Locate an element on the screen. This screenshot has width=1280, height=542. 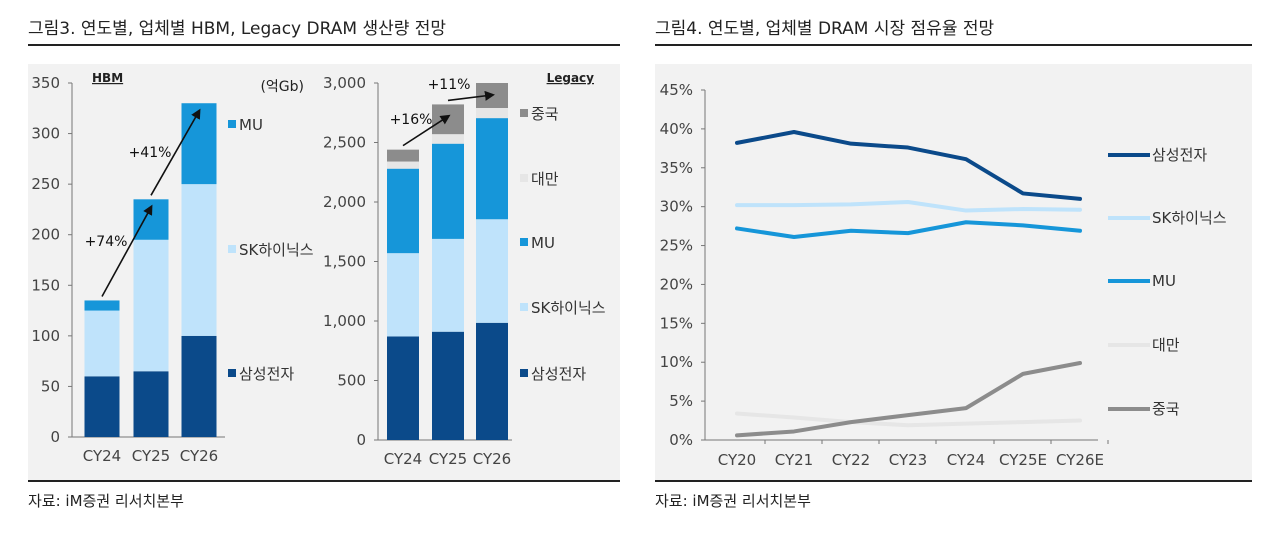
figure3-source: 자료: iM증권 리서치본부 is located at coordinates (106, 501).